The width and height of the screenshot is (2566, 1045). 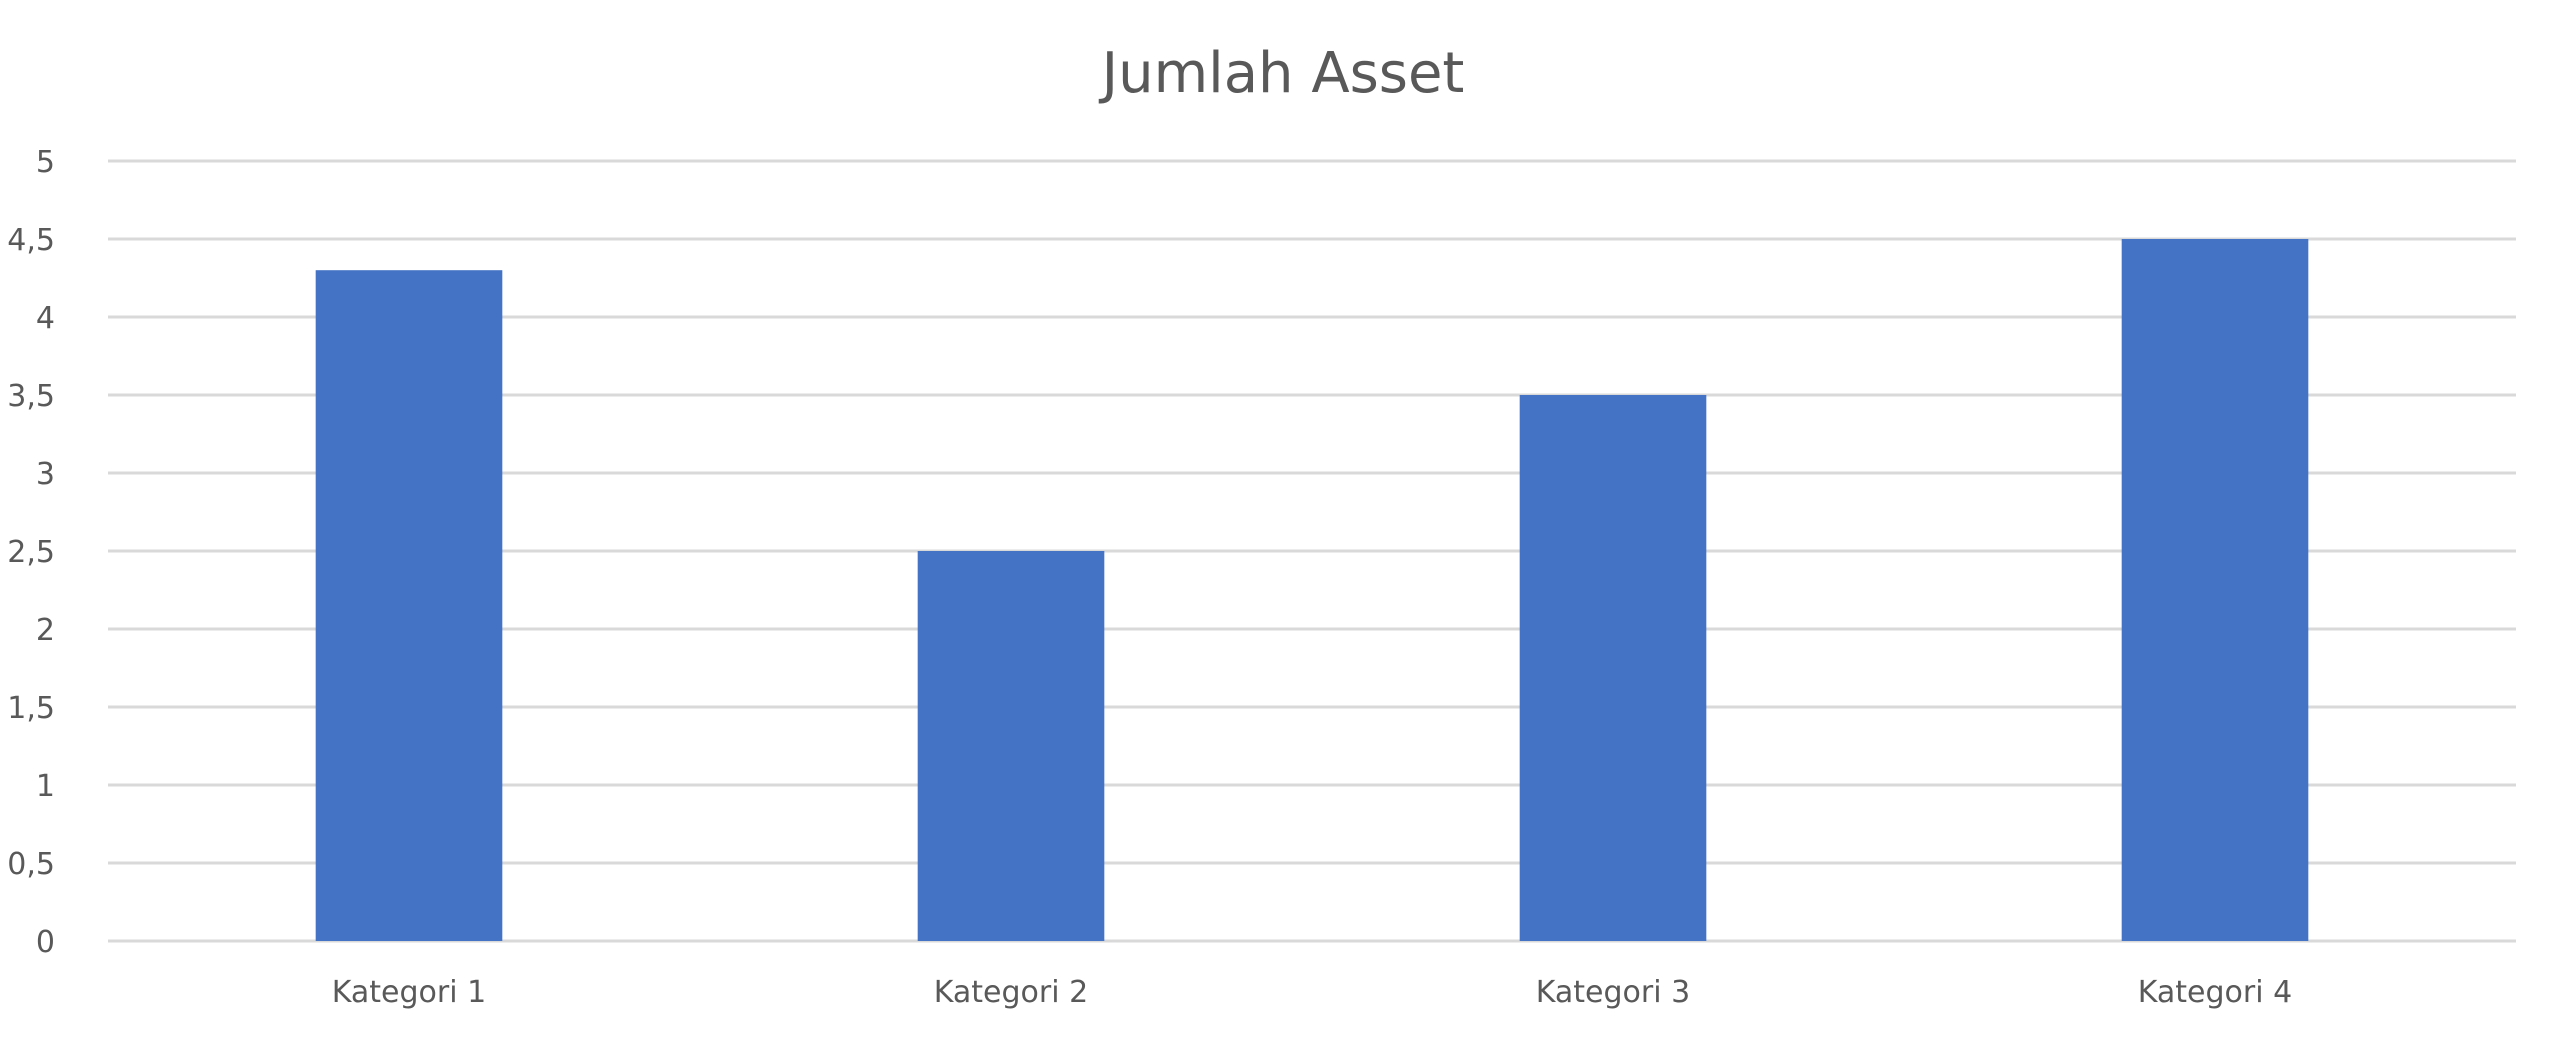 What do you see at coordinates (45, 942) in the screenshot?
I see `y-tick-label: 0` at bounding box center [45, 942].